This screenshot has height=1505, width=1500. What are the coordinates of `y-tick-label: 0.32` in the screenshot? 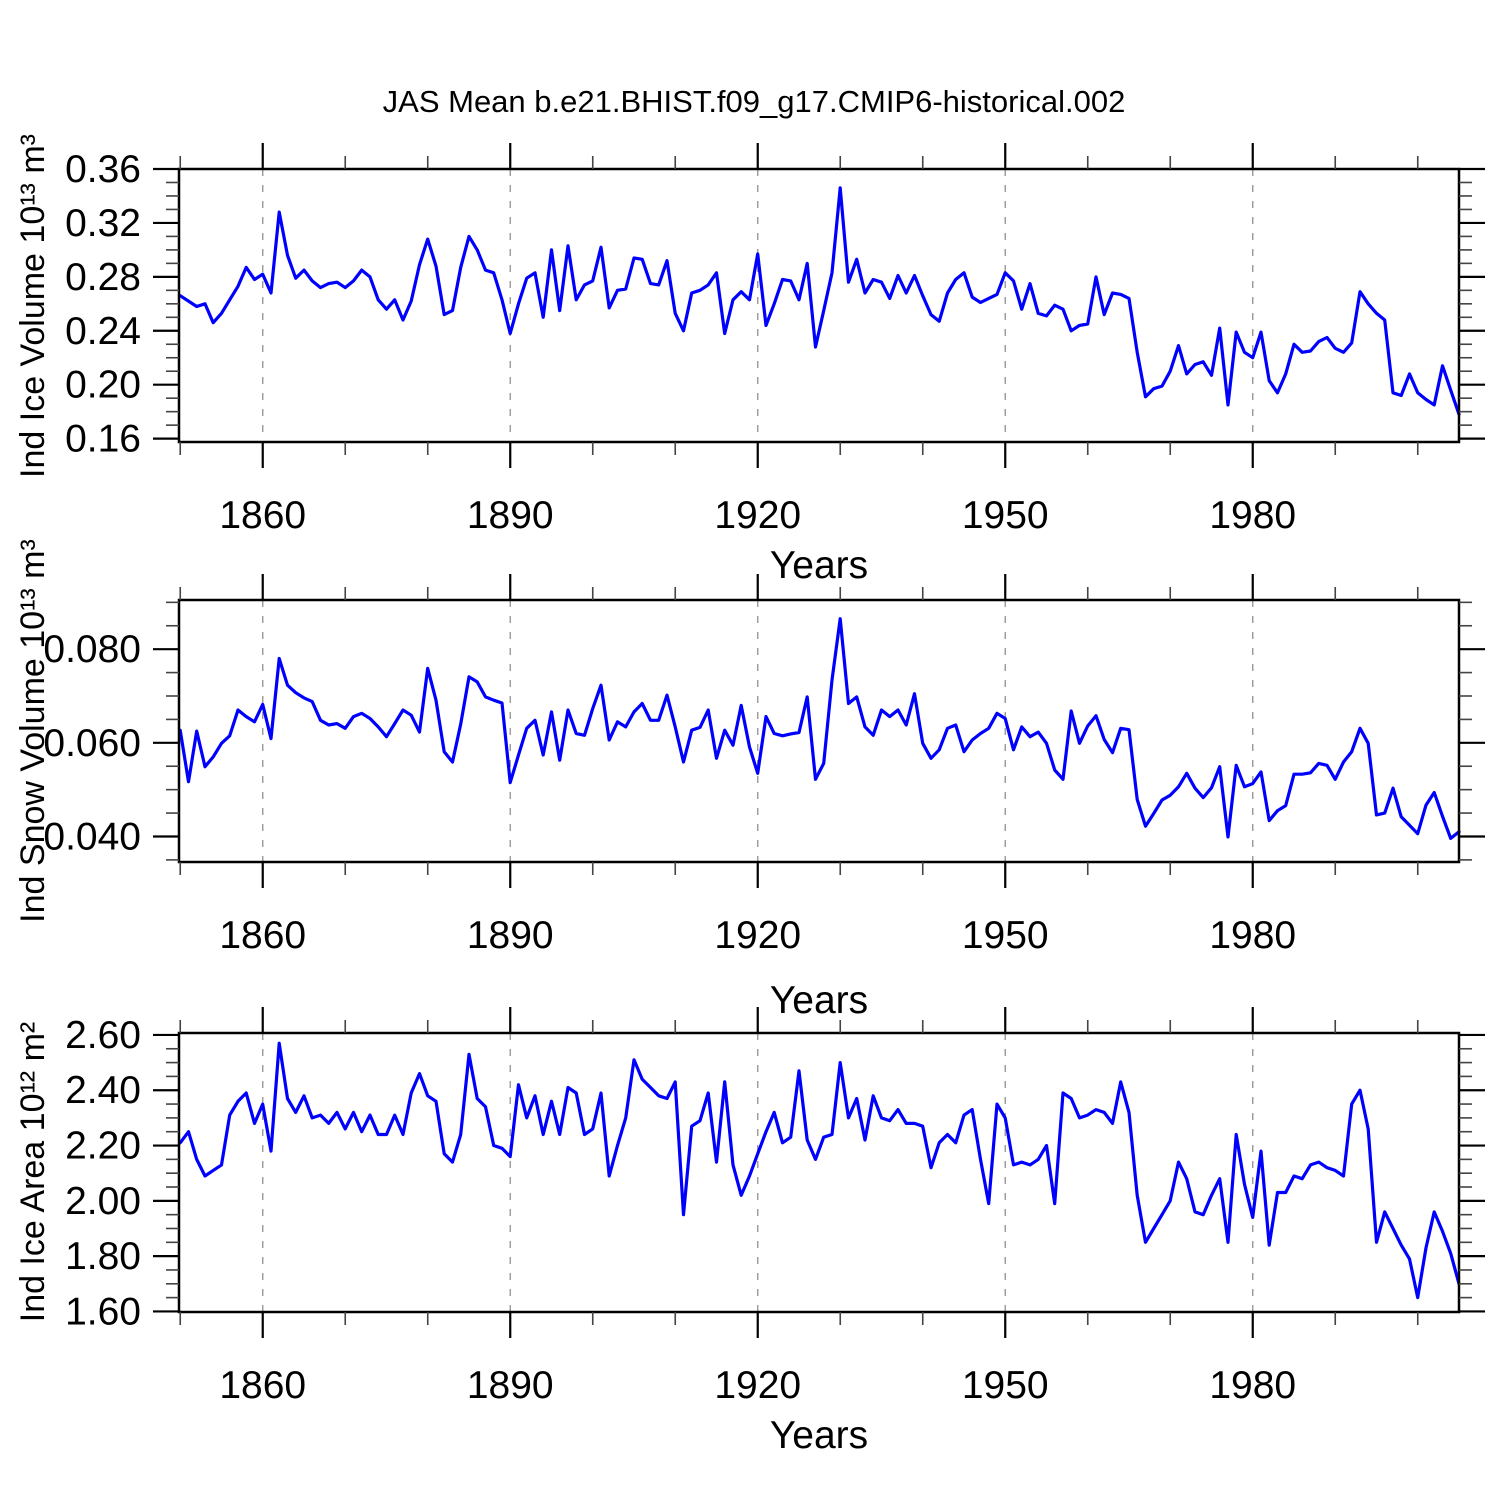 It's located at (103, 223).